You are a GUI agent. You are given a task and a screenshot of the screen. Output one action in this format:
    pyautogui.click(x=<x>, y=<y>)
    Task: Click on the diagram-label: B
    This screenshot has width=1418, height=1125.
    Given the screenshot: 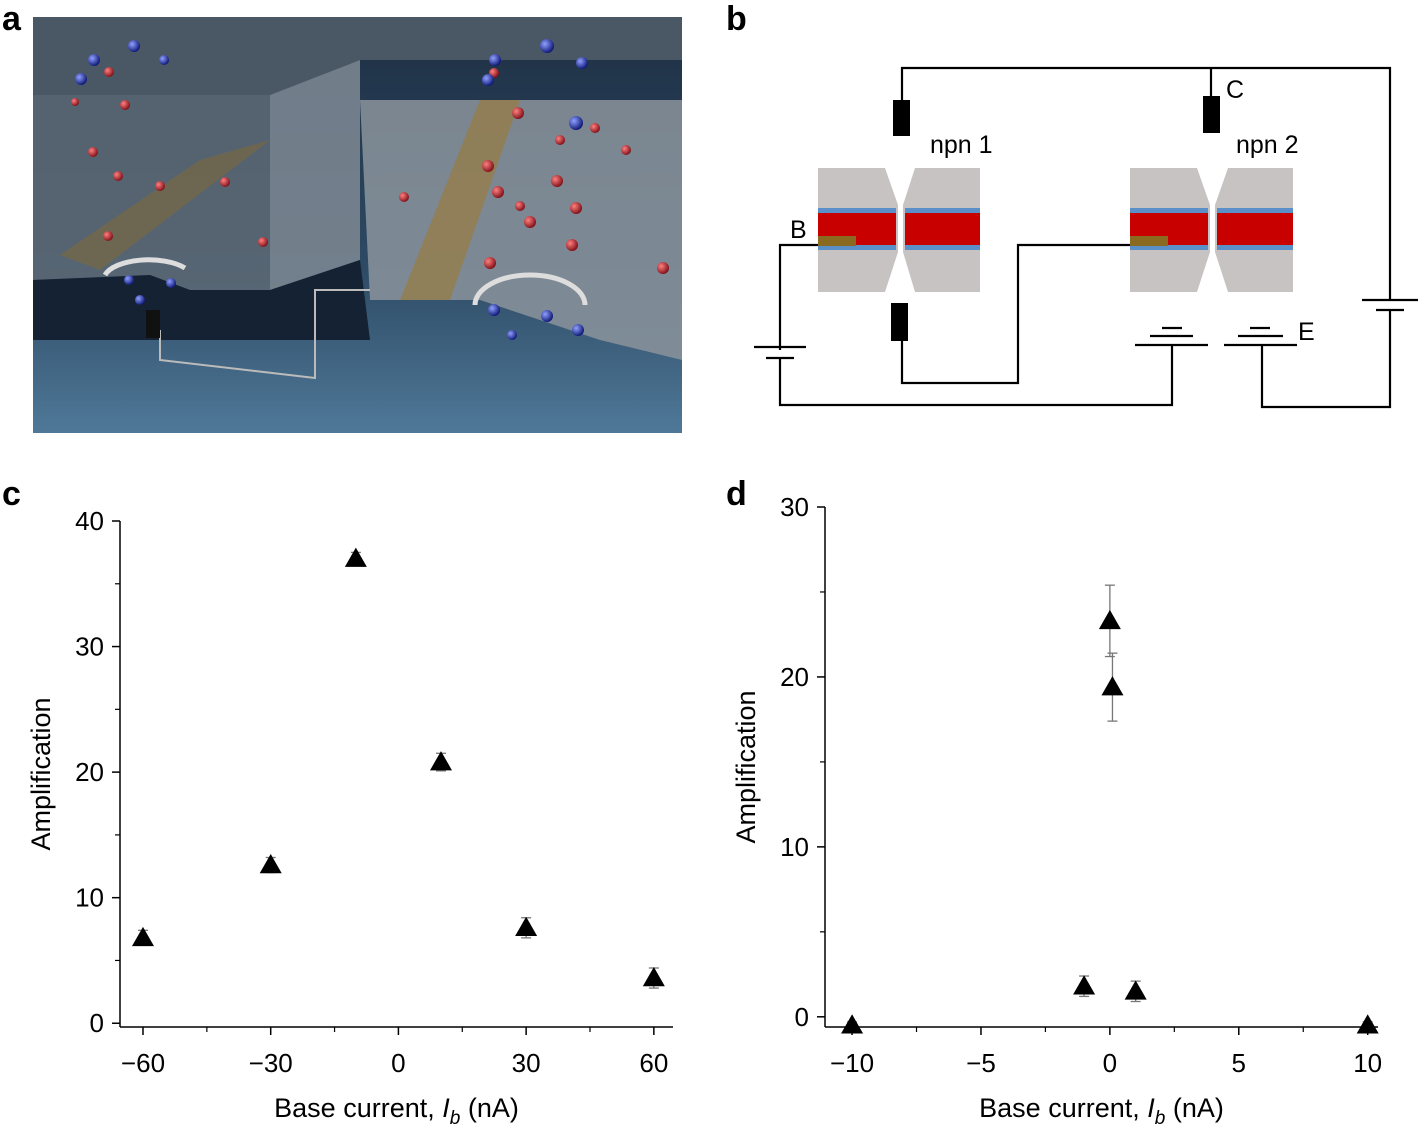 What is the action you would take?
    pyautogui.click(x=798, y=230)
    